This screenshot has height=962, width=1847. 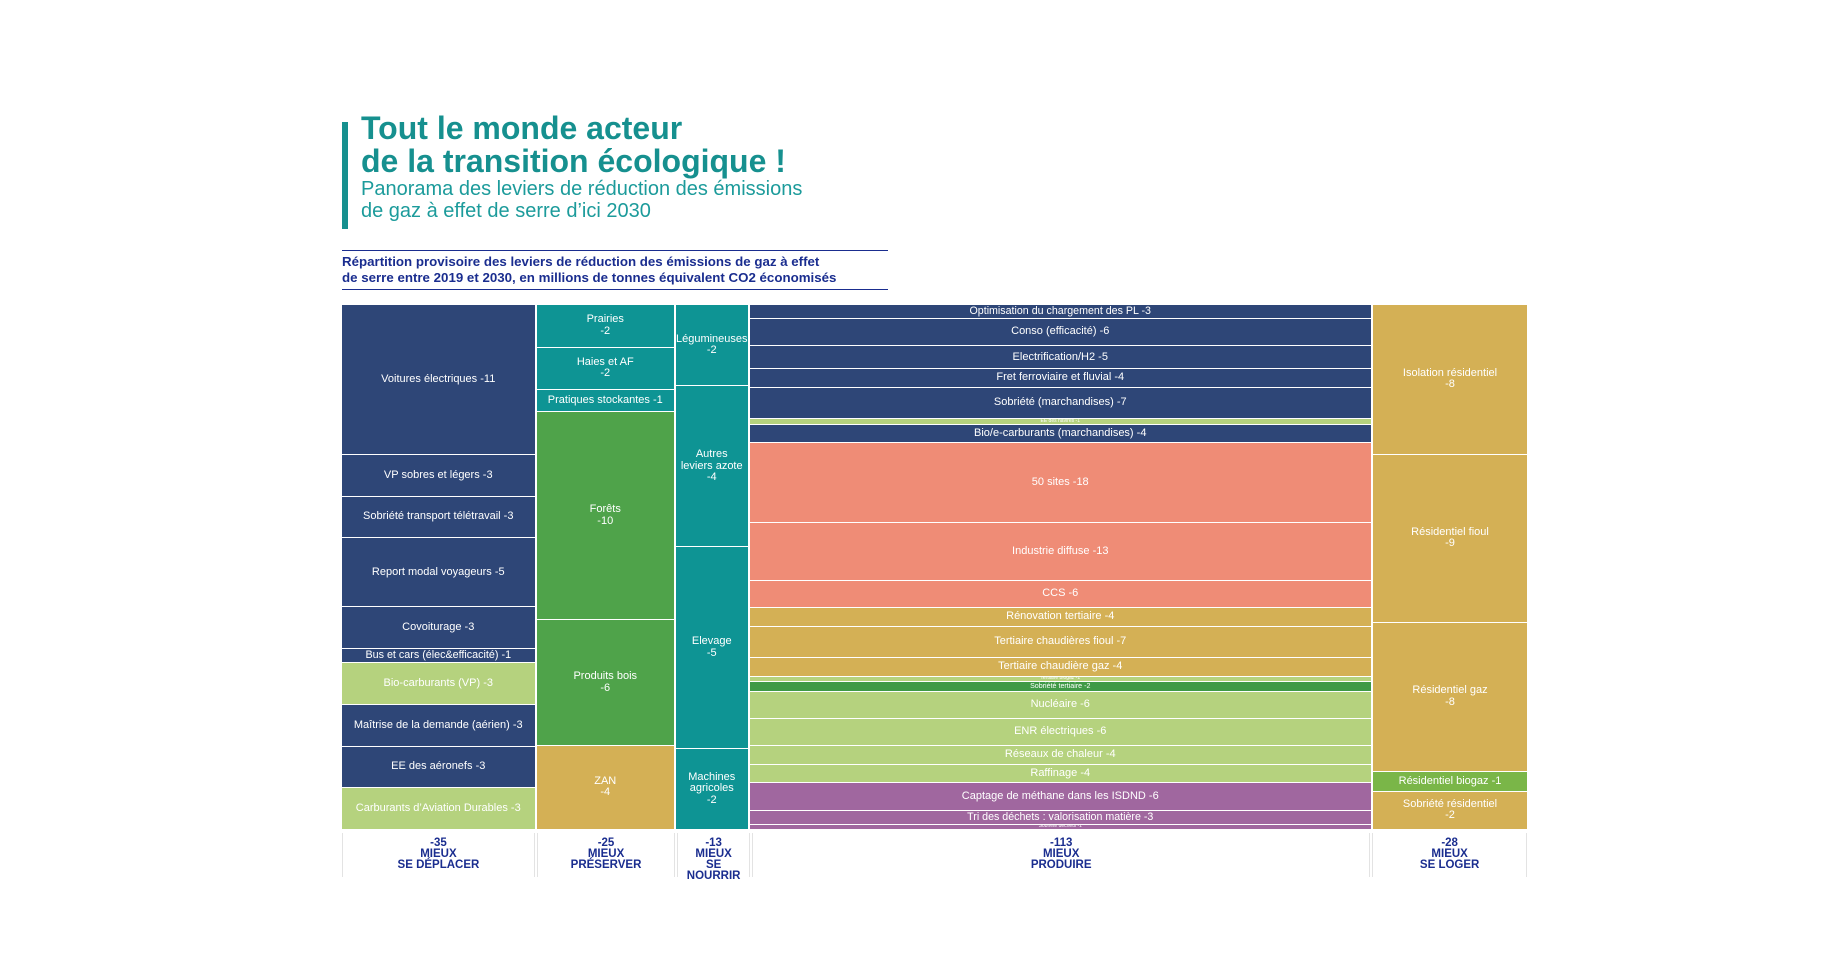 What do you see at coordinates (438, 476) in the screenshot?
I see `mosaic-block: VP sobres et légers -3` at bounding box center [438, 476].